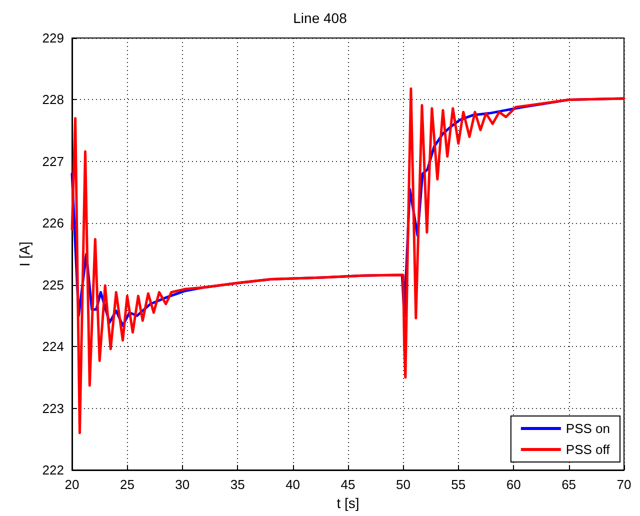 The width and height of the screenshot is (640, 516). What do you see at coordinates (127, 484) in the screenshot?
I see `x-tick-label: 25` at bounding box center [127, 484].